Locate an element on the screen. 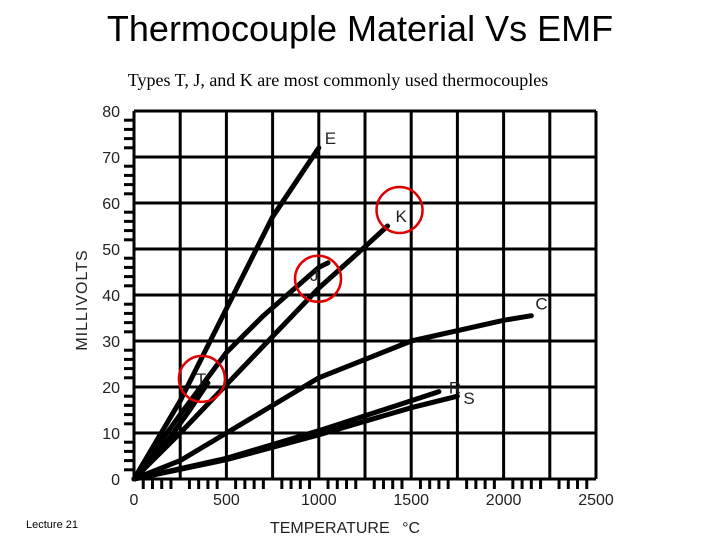  y-tick-label: 30 is located at coordinates (111, 342).